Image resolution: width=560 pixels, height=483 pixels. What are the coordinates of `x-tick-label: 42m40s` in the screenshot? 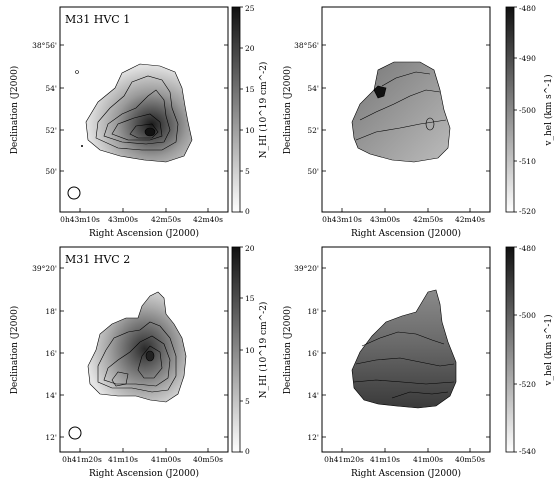 It's located at (470, 219).